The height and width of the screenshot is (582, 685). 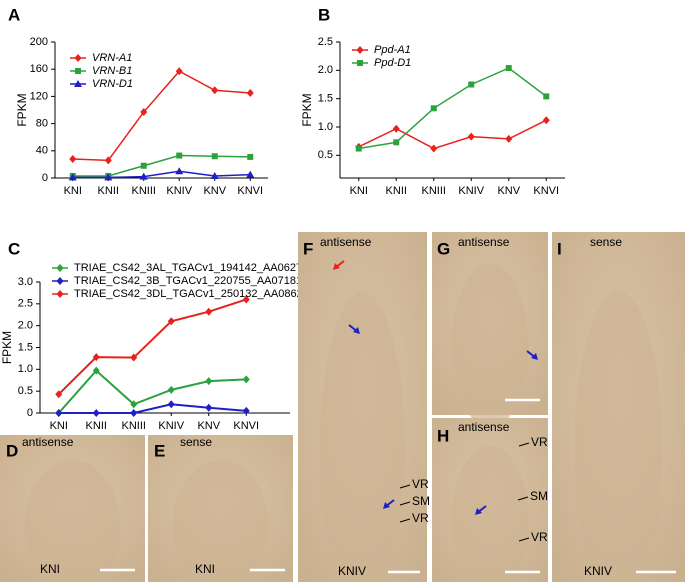 I want to click on stage-label: KNIV, so click(x=598, y=571).